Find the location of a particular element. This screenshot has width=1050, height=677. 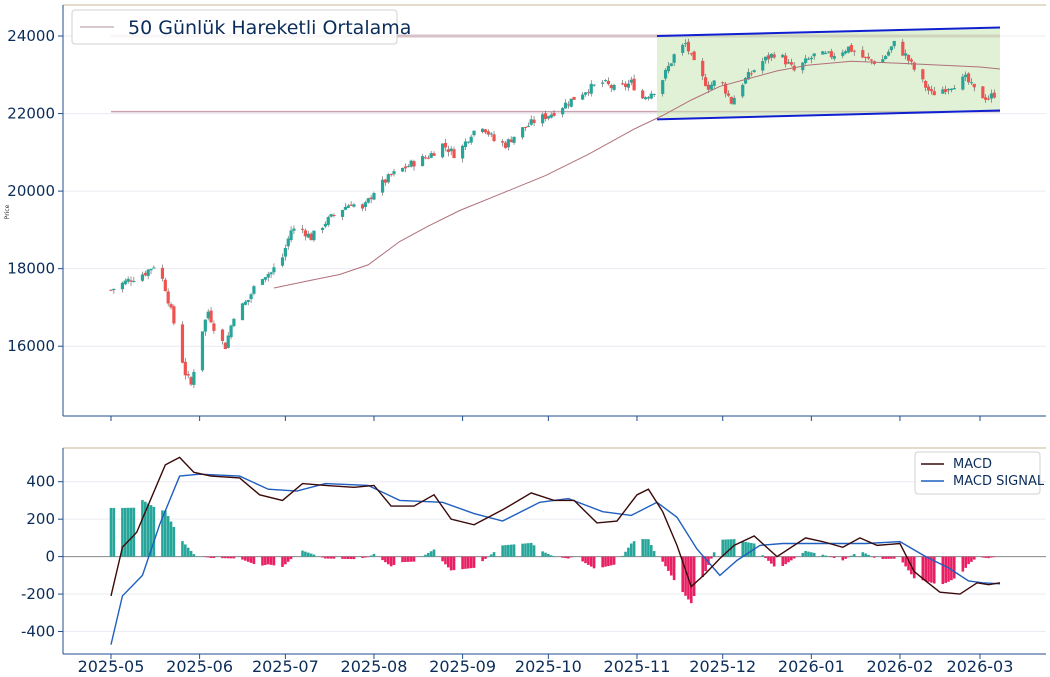

price-y-tick-label: 20000 is located at coordinates (31, 191).